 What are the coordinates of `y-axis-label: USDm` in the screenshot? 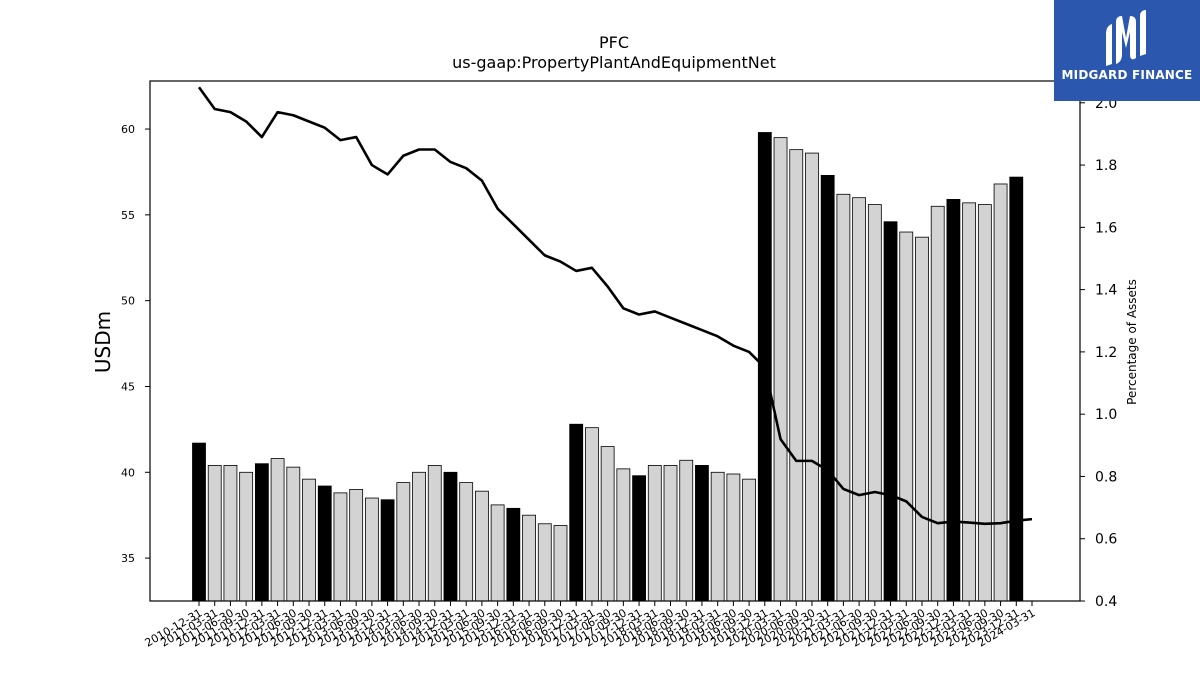 It's located at (103, 342).